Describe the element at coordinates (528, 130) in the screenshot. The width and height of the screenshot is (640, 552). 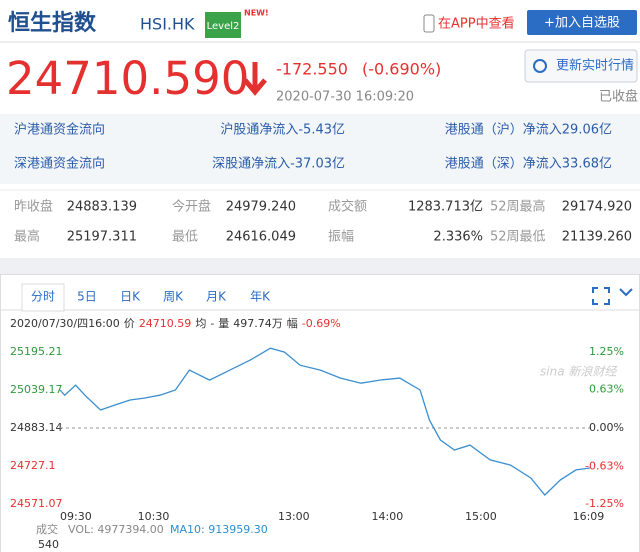
I see `flow-value: 港股通（沪）净流入29.06亿` at that location.